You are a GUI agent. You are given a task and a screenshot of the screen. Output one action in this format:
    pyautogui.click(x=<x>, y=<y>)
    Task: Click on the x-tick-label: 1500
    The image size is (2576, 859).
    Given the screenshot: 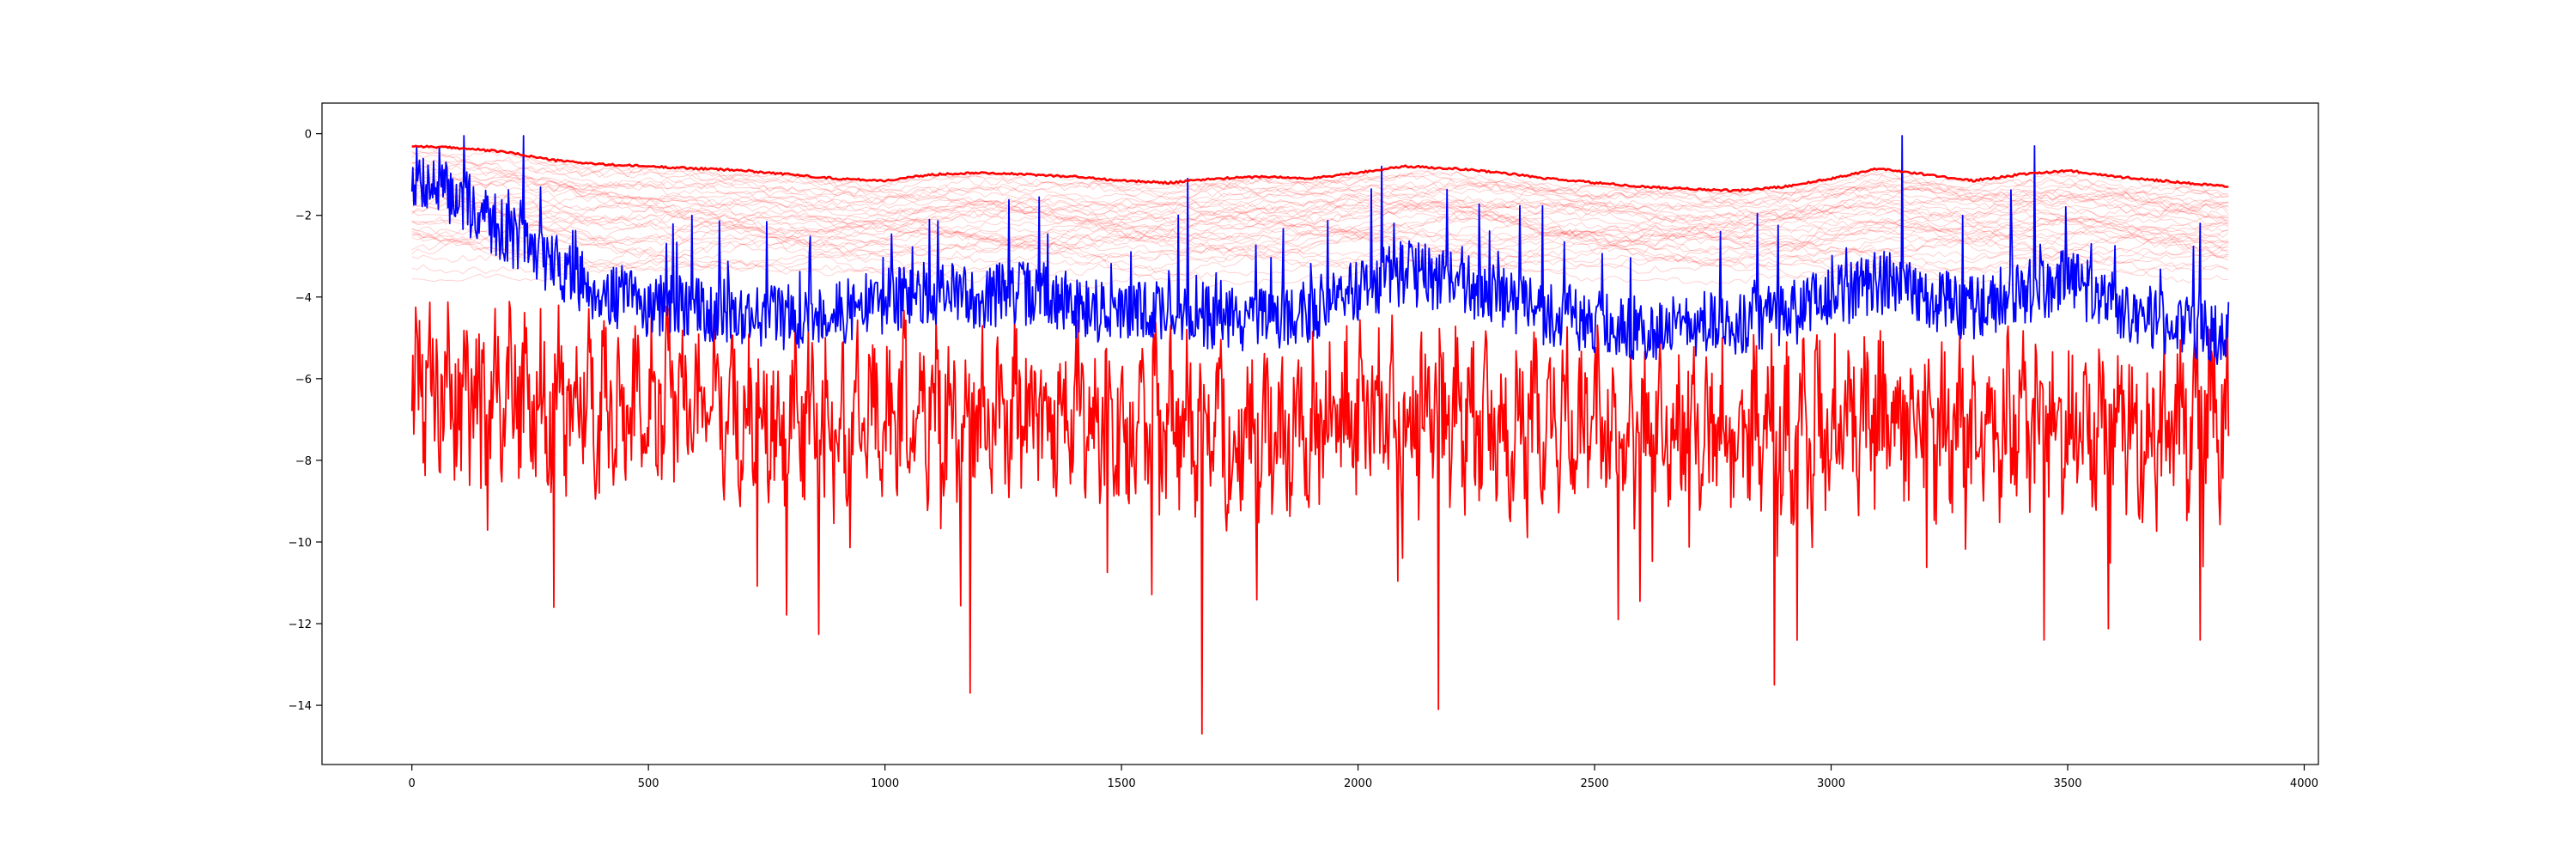 What is the action you would take?
    pyautogui.click(x=1122, y=783)
    